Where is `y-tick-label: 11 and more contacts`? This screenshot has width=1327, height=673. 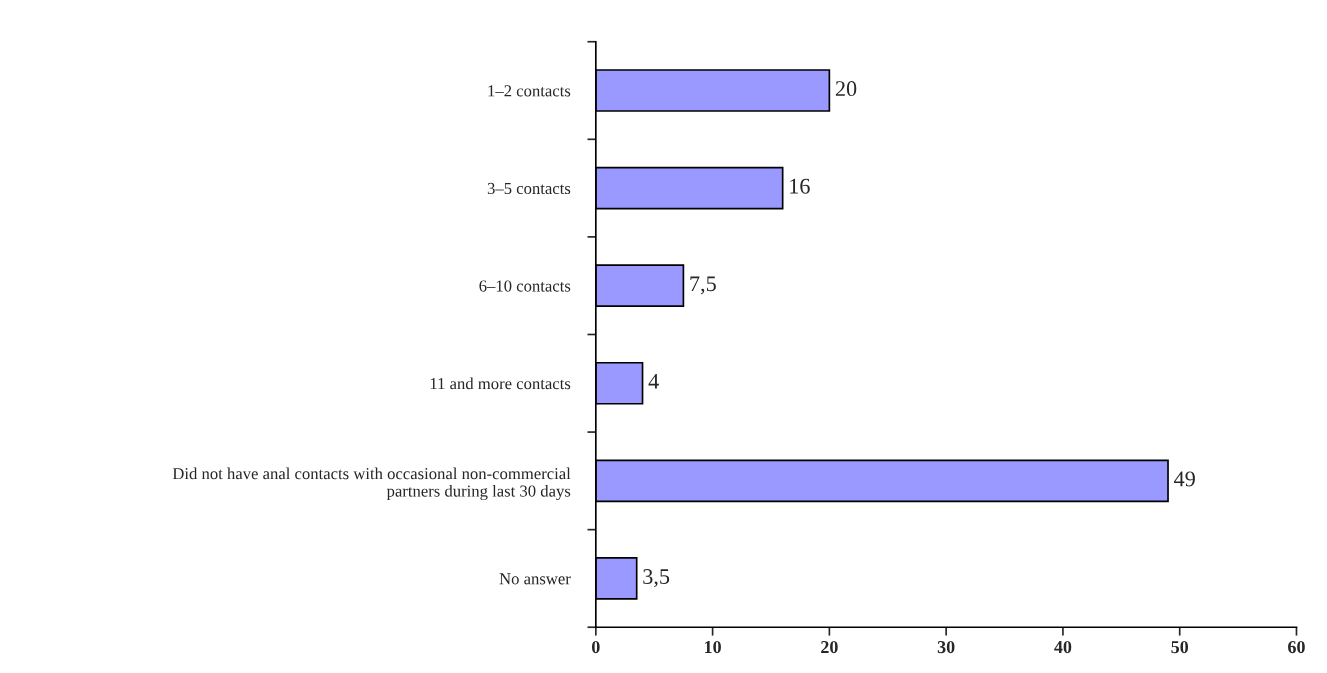 y-tick-label: 11 and more contacts is located at coordinates (500, 383).